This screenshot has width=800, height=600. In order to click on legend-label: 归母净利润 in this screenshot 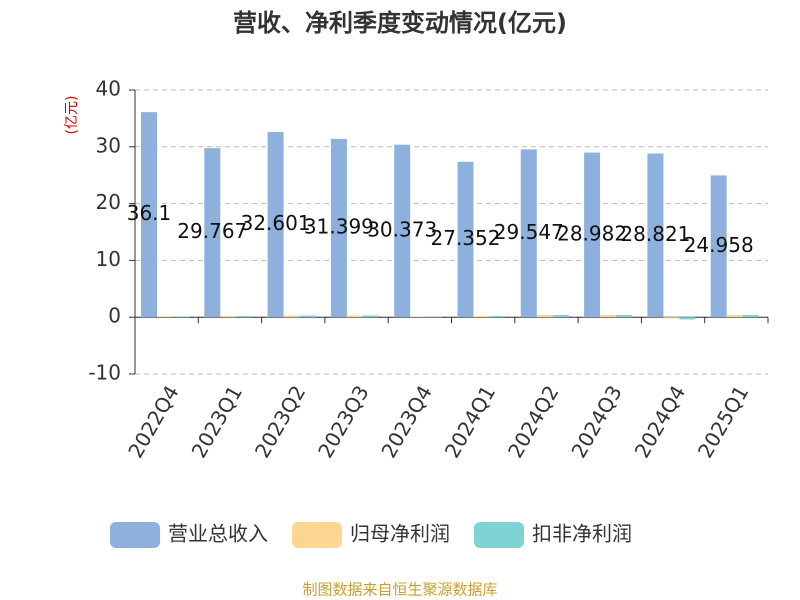, I will do `click(400, 534)`.